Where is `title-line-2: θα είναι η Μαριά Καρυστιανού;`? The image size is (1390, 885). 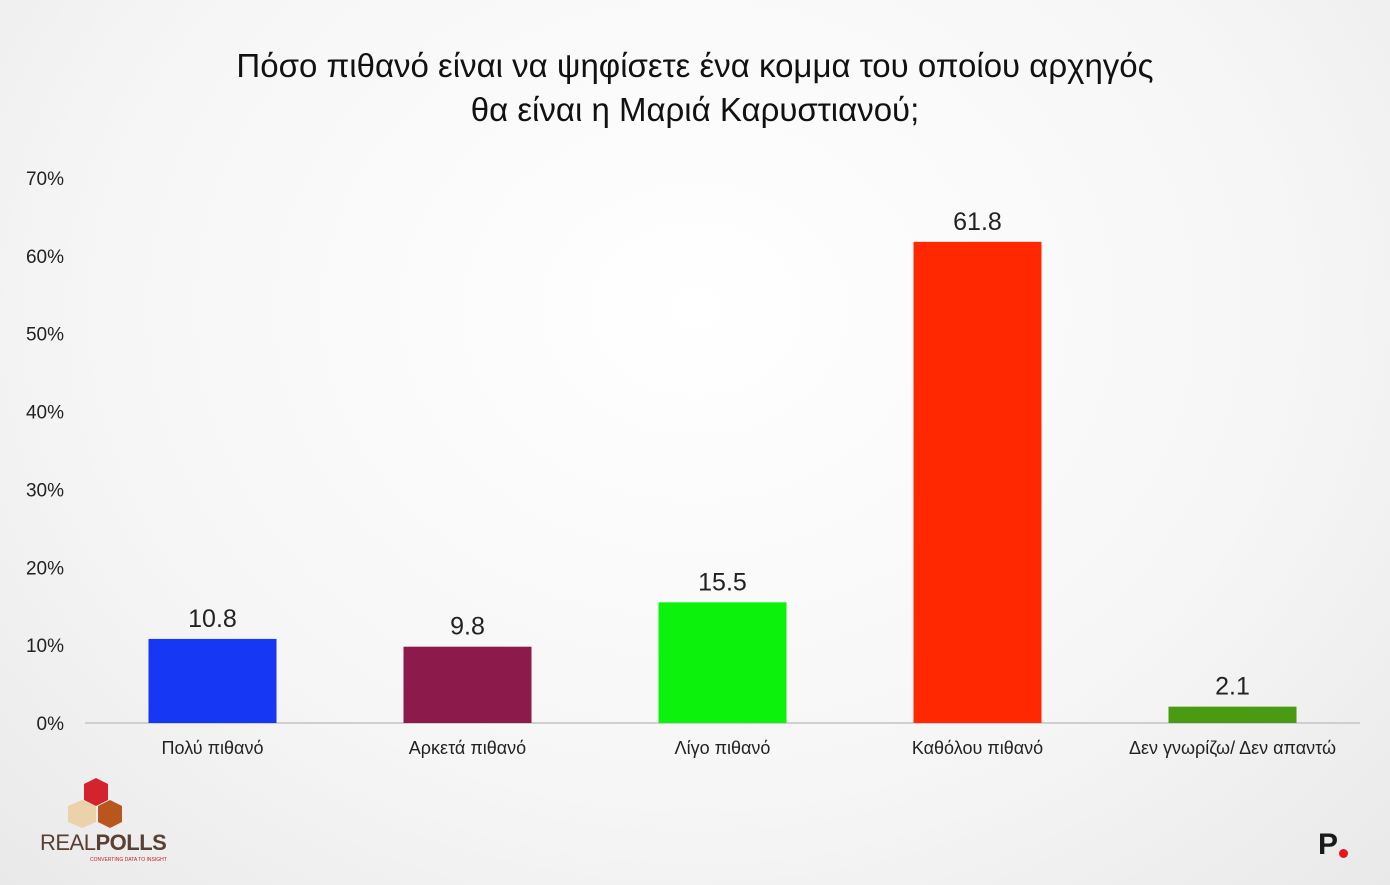
title-line-2: θα είναι η Μαριά Καρυστιανού; is located at coordinates (695, 109).